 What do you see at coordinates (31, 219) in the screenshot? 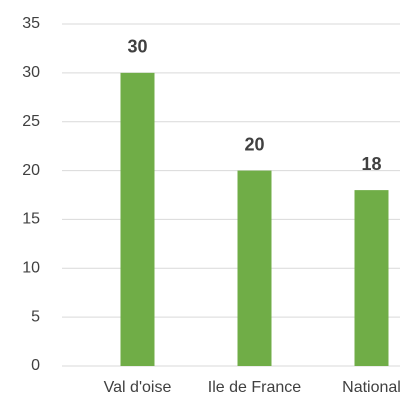
I see `y-tick-label: 15` at bounding box center [31, 219].